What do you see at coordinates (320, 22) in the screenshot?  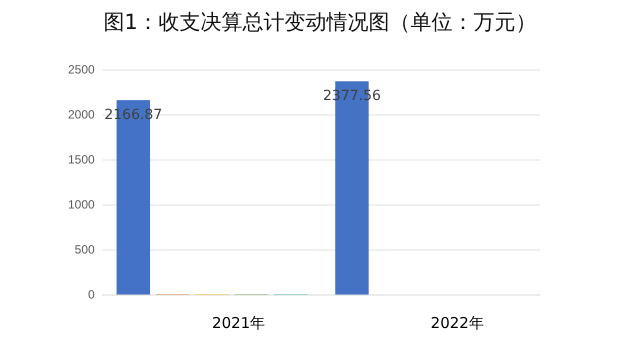 I see `chart-title: 图1：收支决算总计变动情况图（单位：万元）` at bounding box center [320, 22].